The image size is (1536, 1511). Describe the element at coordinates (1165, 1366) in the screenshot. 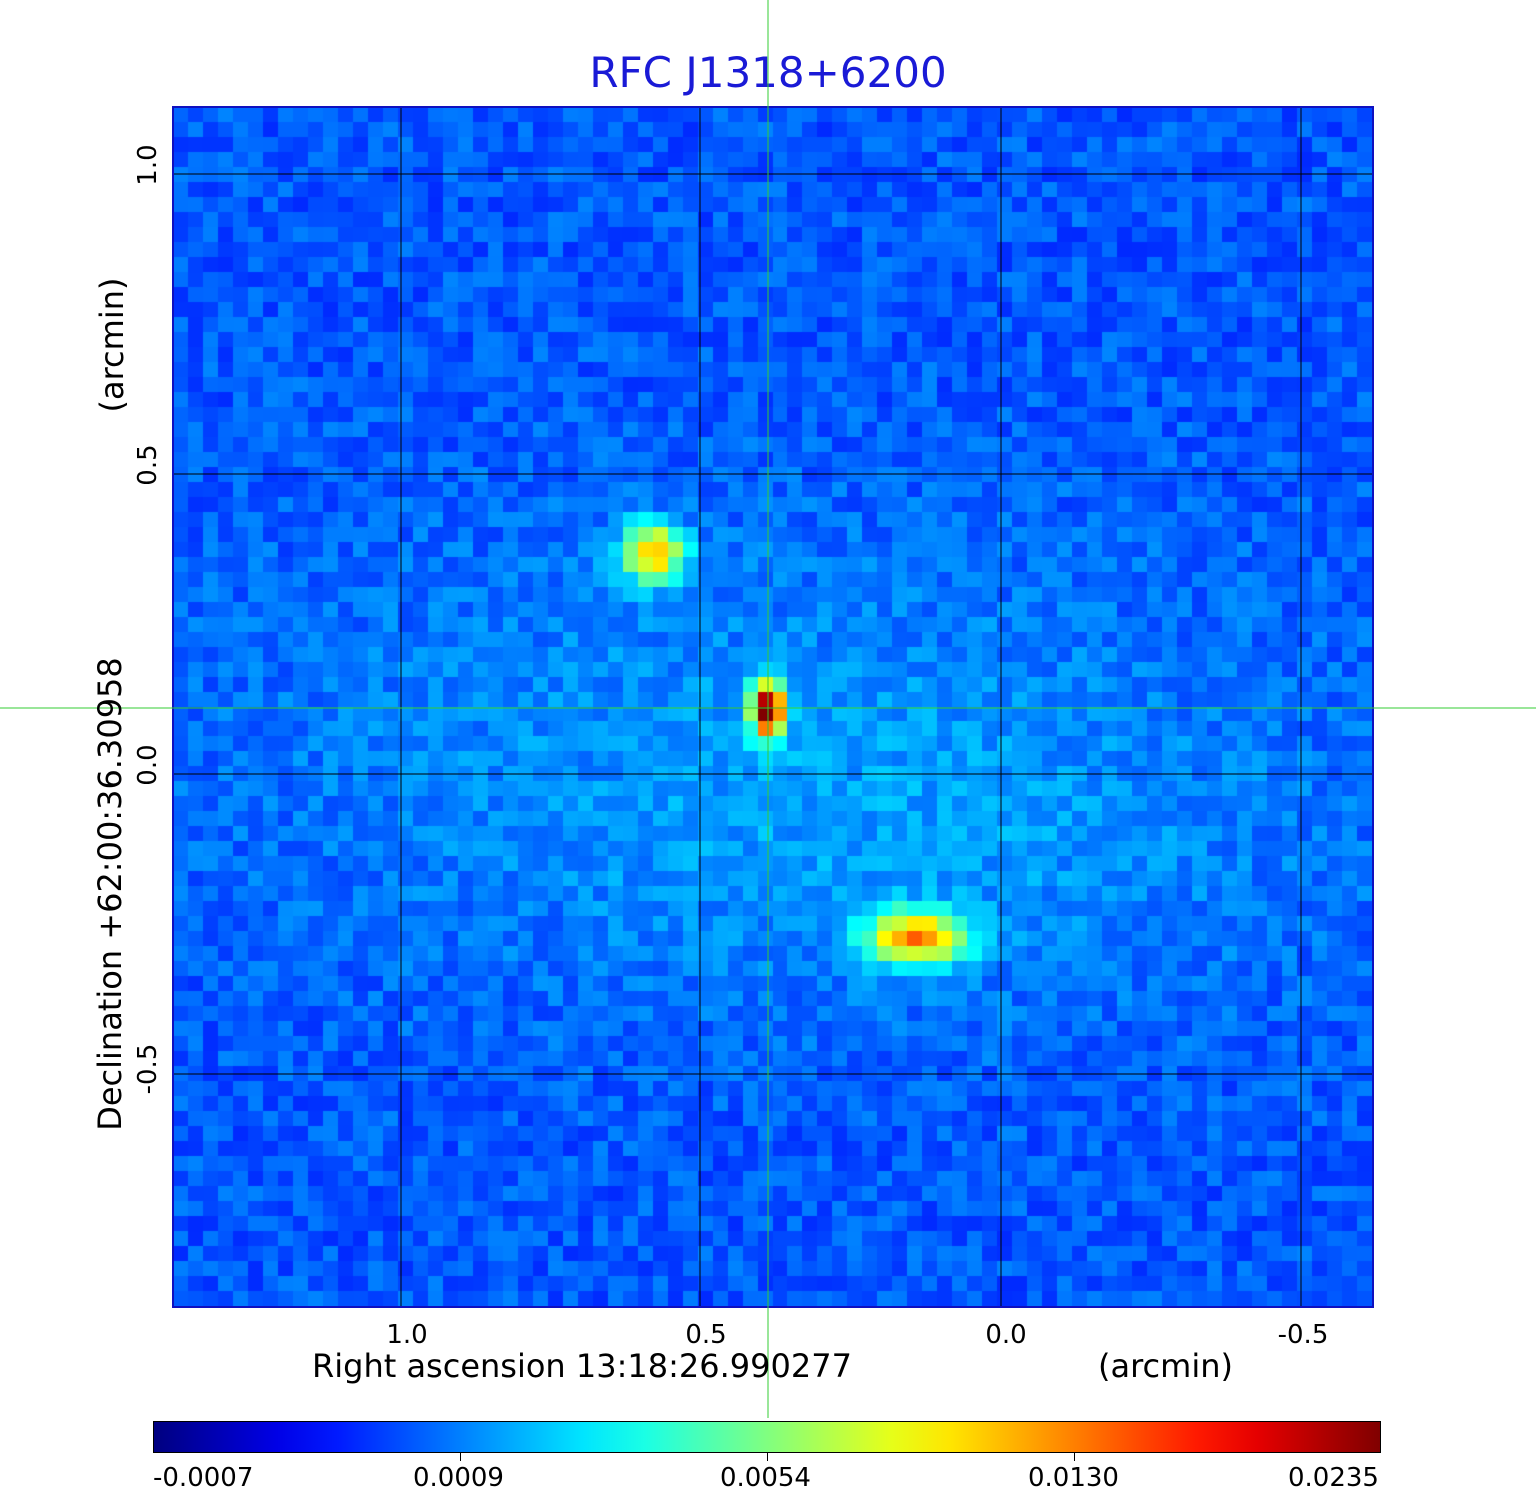

I see `x-axis-unit: (arcmin)` at that location.